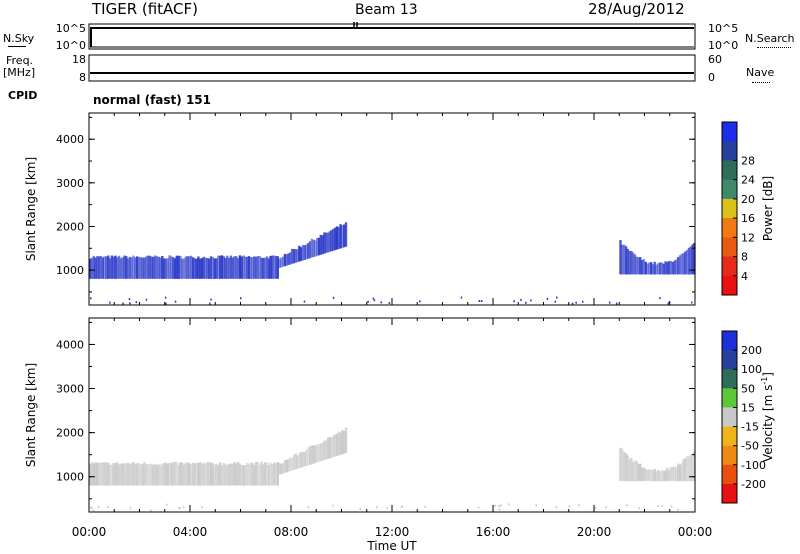  I want to click on freq-right-tick-1: 60, so click(715, 59).